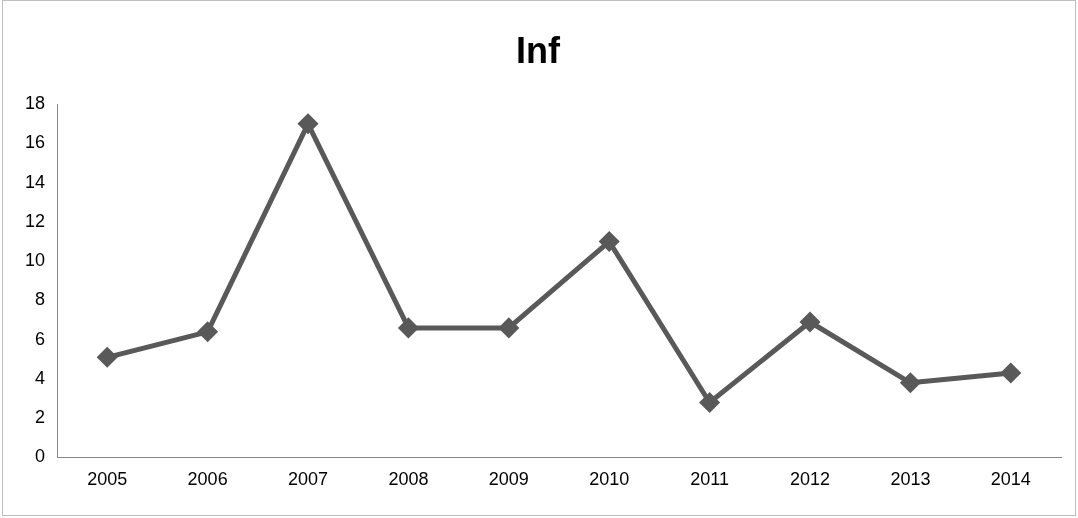 This screenshot has width=1078, height=518. What do you see at coordinates (207, 479) in the screenshot?
I see `x-tick-label: 2006` at bounding box center [207, 479].